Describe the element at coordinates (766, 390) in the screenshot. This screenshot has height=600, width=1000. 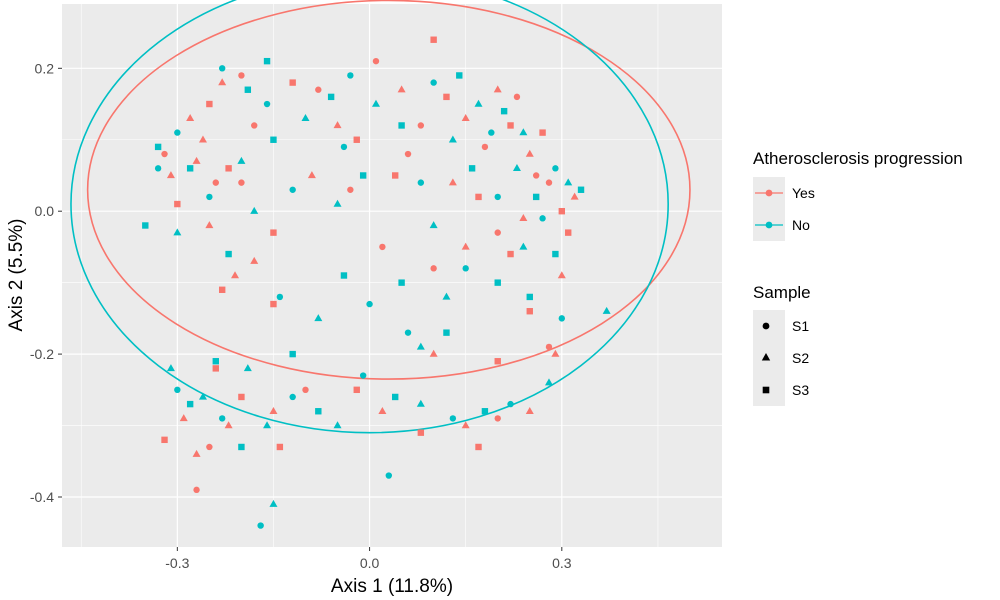
I see `legend-key-s3-square` at that location.